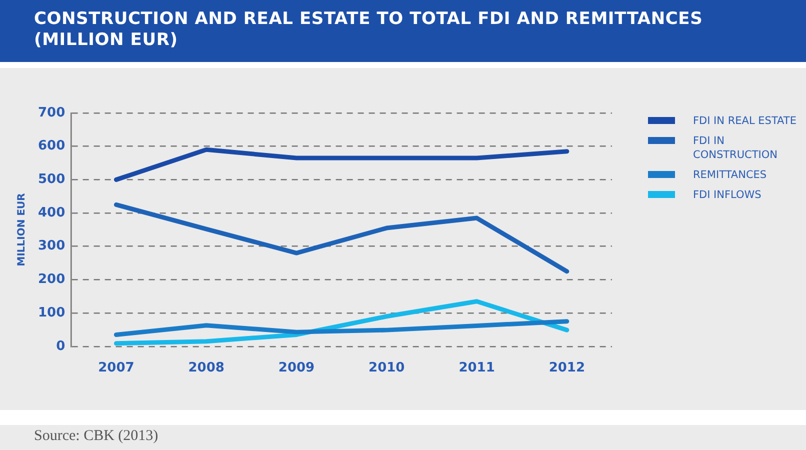 Image resolution: width=806 pixels, height=450 pixels. I want to click on x-tick-label: 2012, so click(567, 368).